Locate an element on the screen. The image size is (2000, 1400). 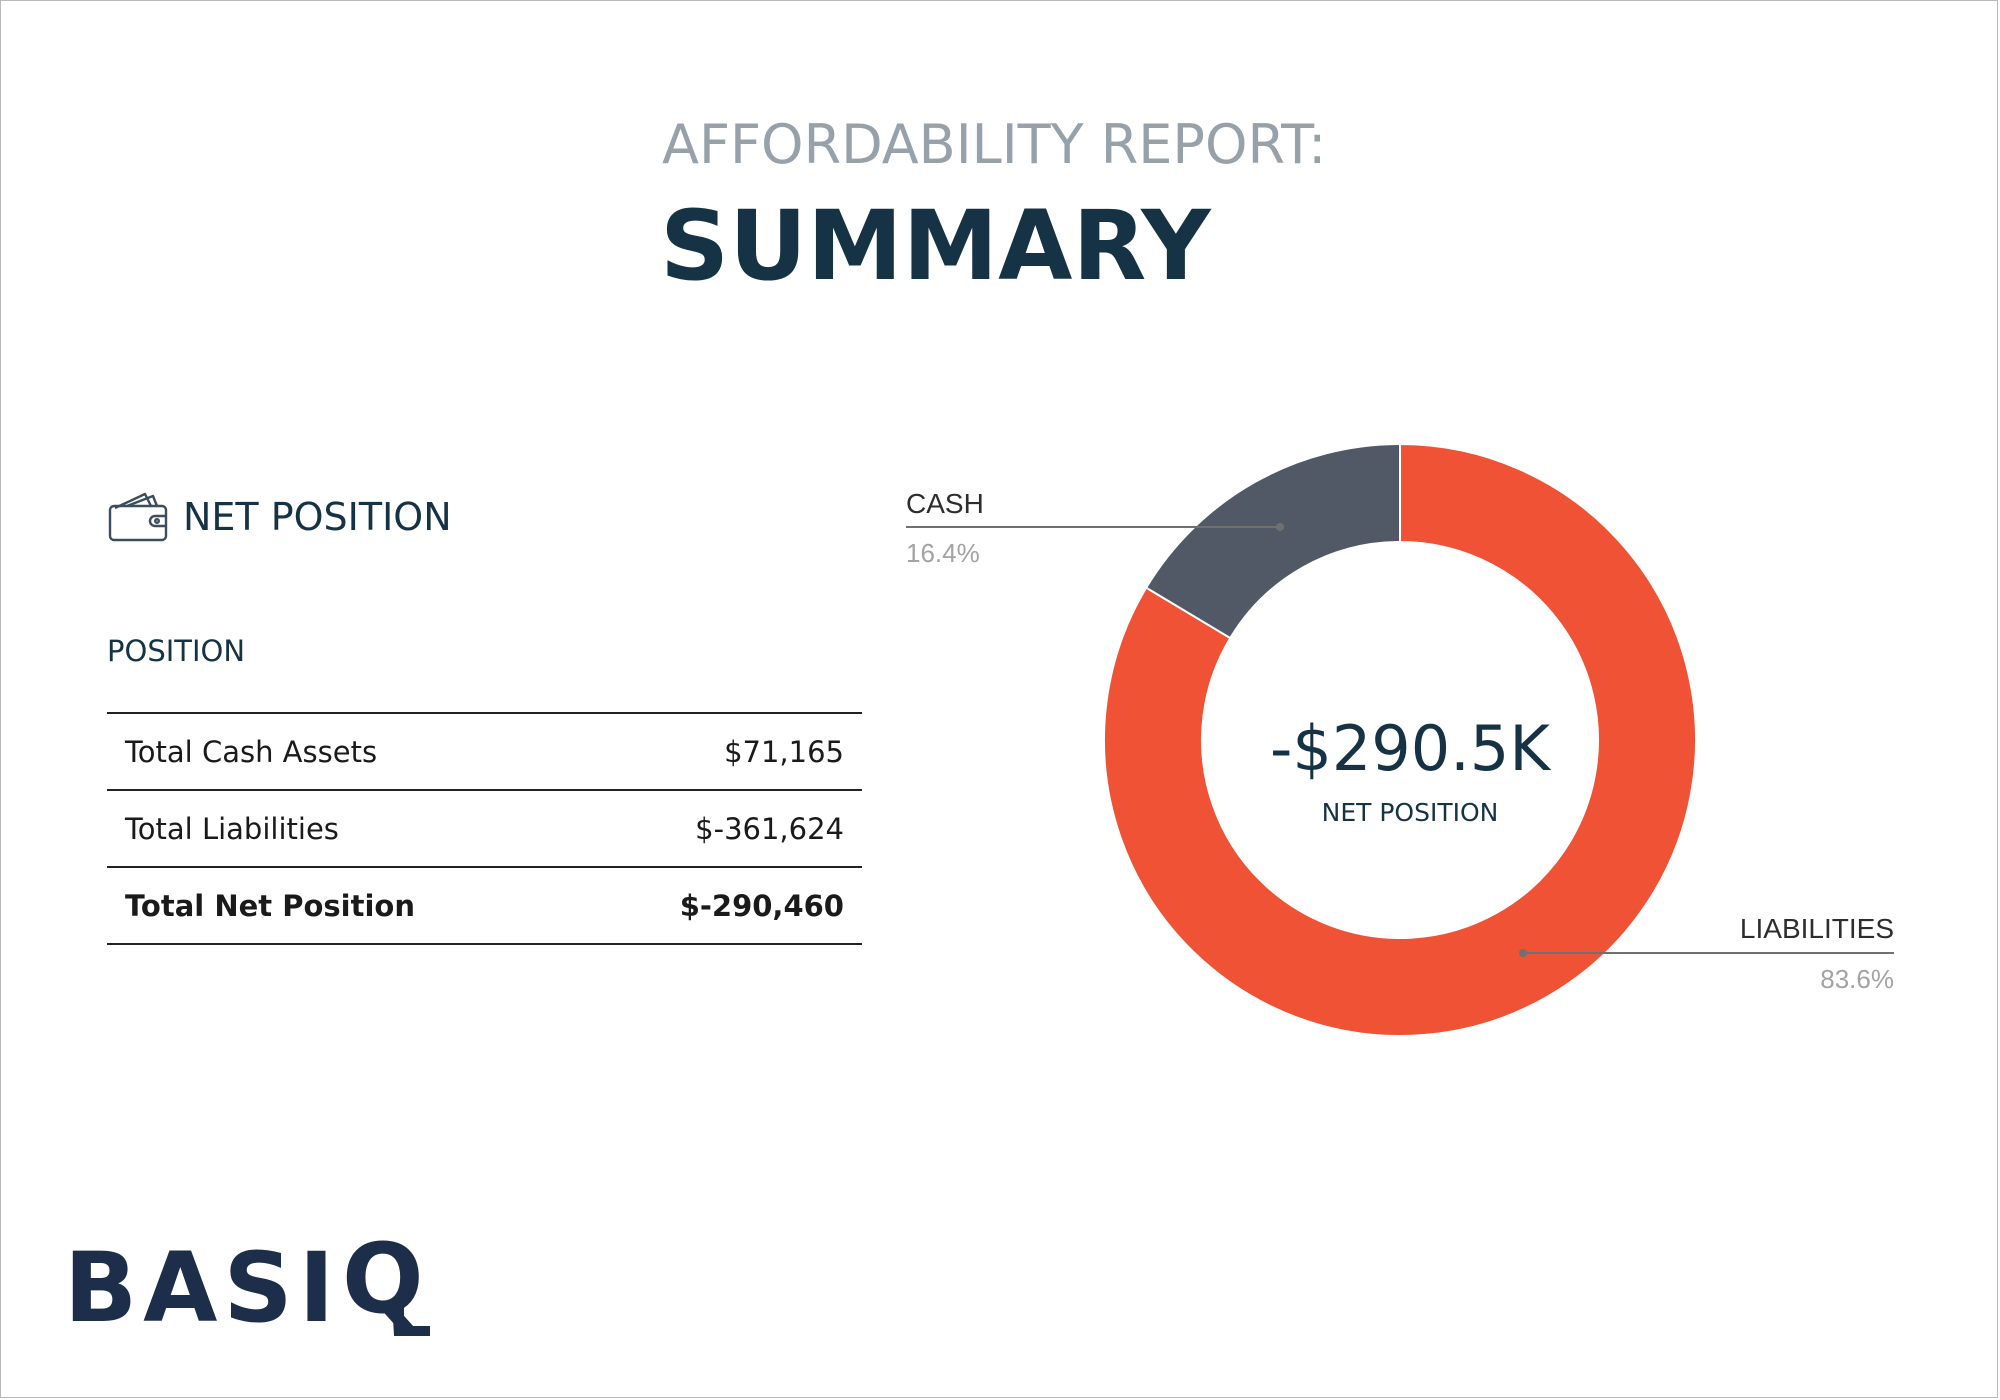
table-row: Total Cash Assets $71,165 is located at coordinates (484, 752).